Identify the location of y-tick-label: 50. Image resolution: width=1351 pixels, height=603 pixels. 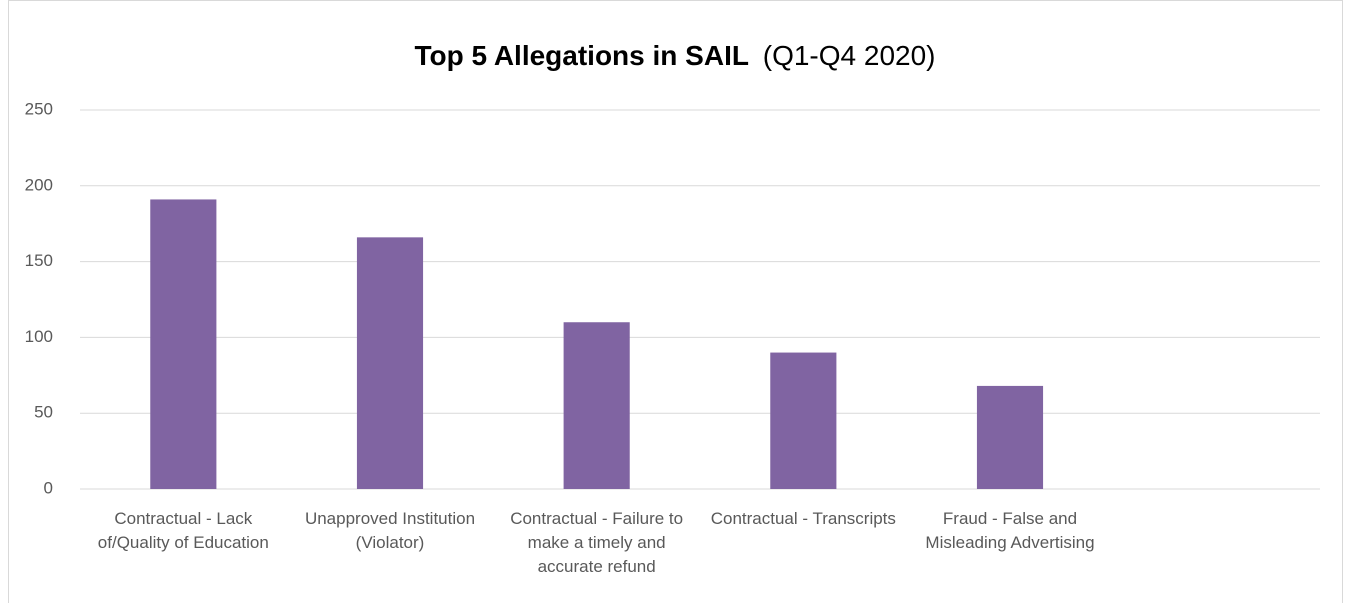
(43, 412).